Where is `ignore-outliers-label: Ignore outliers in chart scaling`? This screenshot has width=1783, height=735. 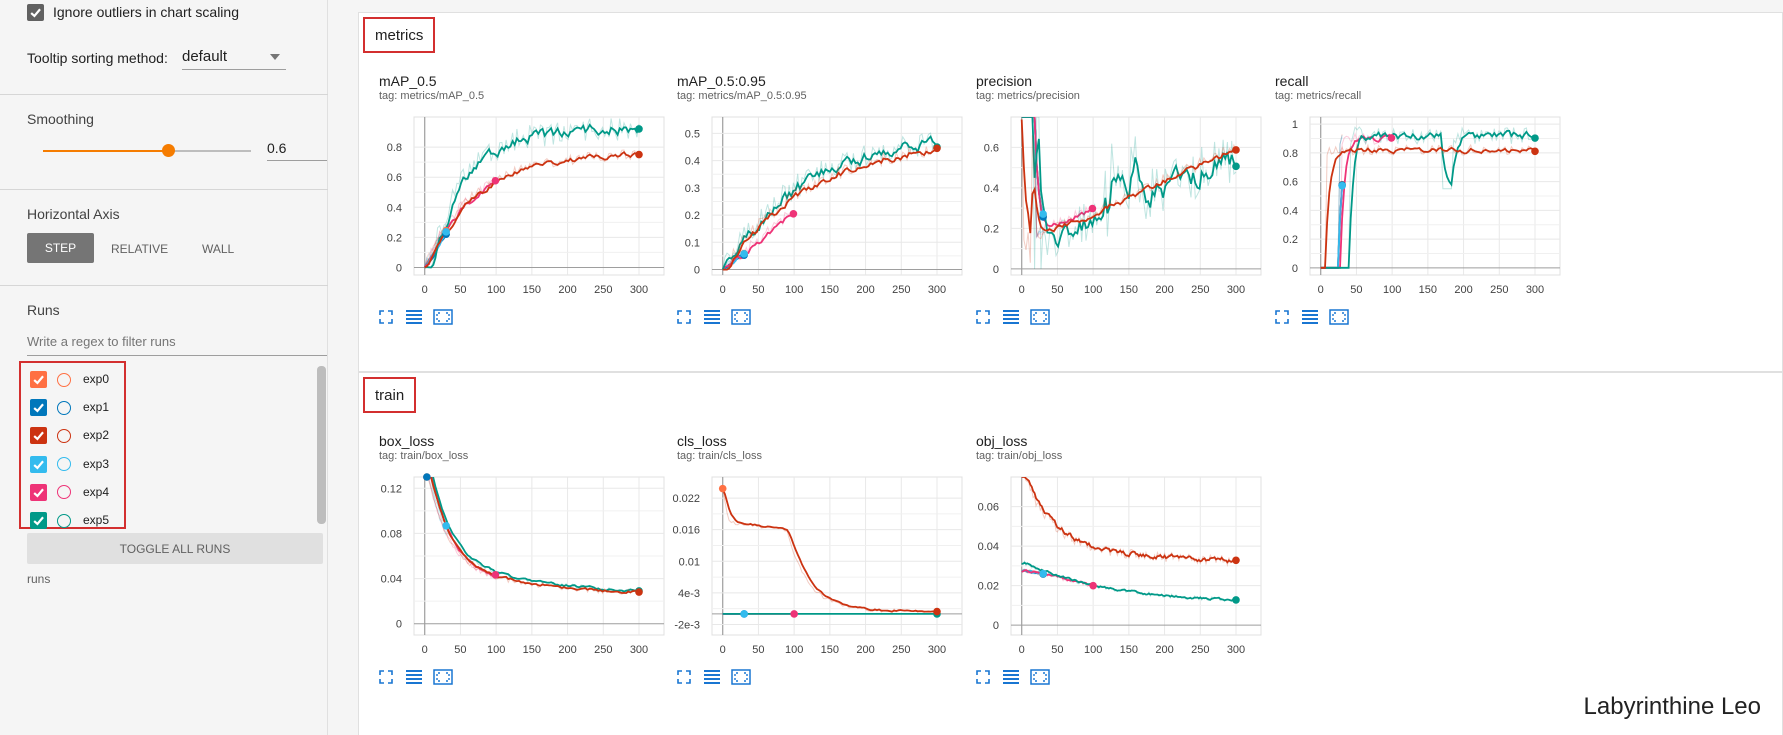
ignore-outliers-label: Ignore outliers in chart scaling is located at coordinates (146, 12).